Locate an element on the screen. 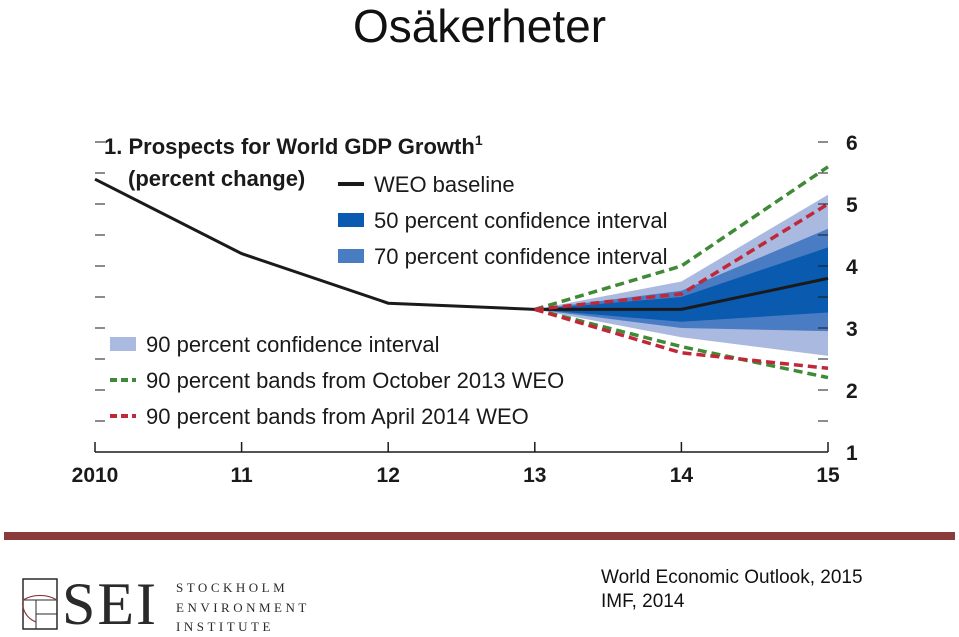 Image resolution: width=959 pixels, height=637 pixels. legend-label: 90 percent bands from April 2014 WEO is located at coordinates (337, 416).